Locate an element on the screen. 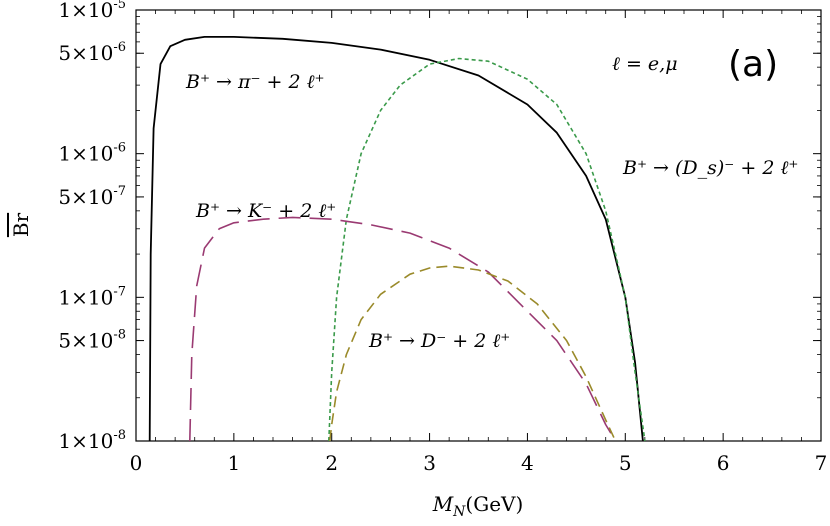 The image size is (830, 526). y-axis-label-group: Br is located at coordinates (21, 224).